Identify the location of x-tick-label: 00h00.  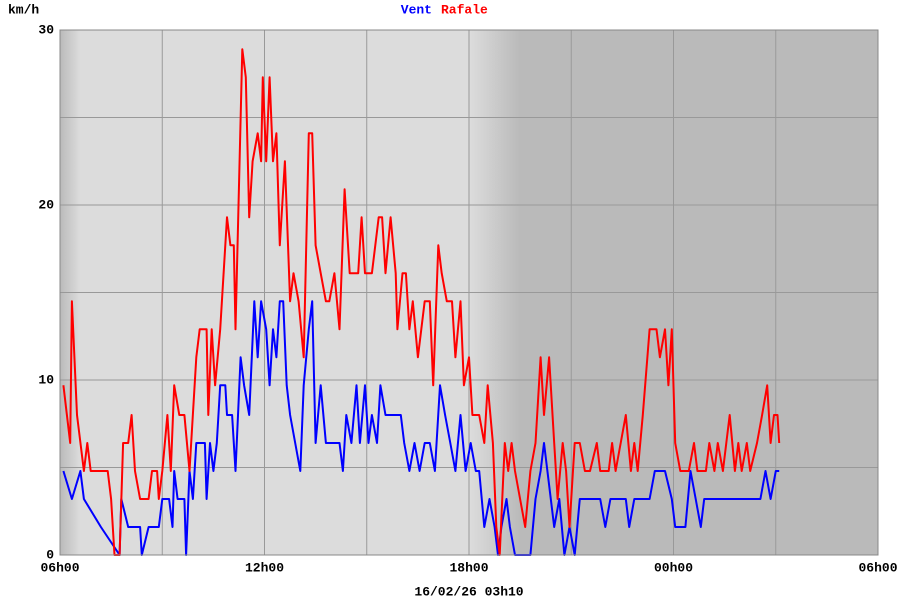
(673, 567).